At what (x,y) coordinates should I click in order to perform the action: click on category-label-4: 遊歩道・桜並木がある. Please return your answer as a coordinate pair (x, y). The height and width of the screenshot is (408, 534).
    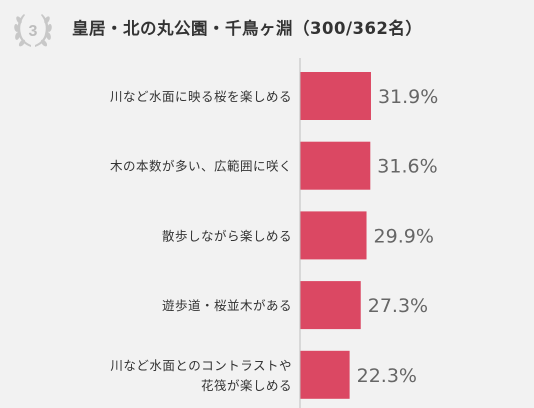
    Looking at the image, I should click on (227, 305).